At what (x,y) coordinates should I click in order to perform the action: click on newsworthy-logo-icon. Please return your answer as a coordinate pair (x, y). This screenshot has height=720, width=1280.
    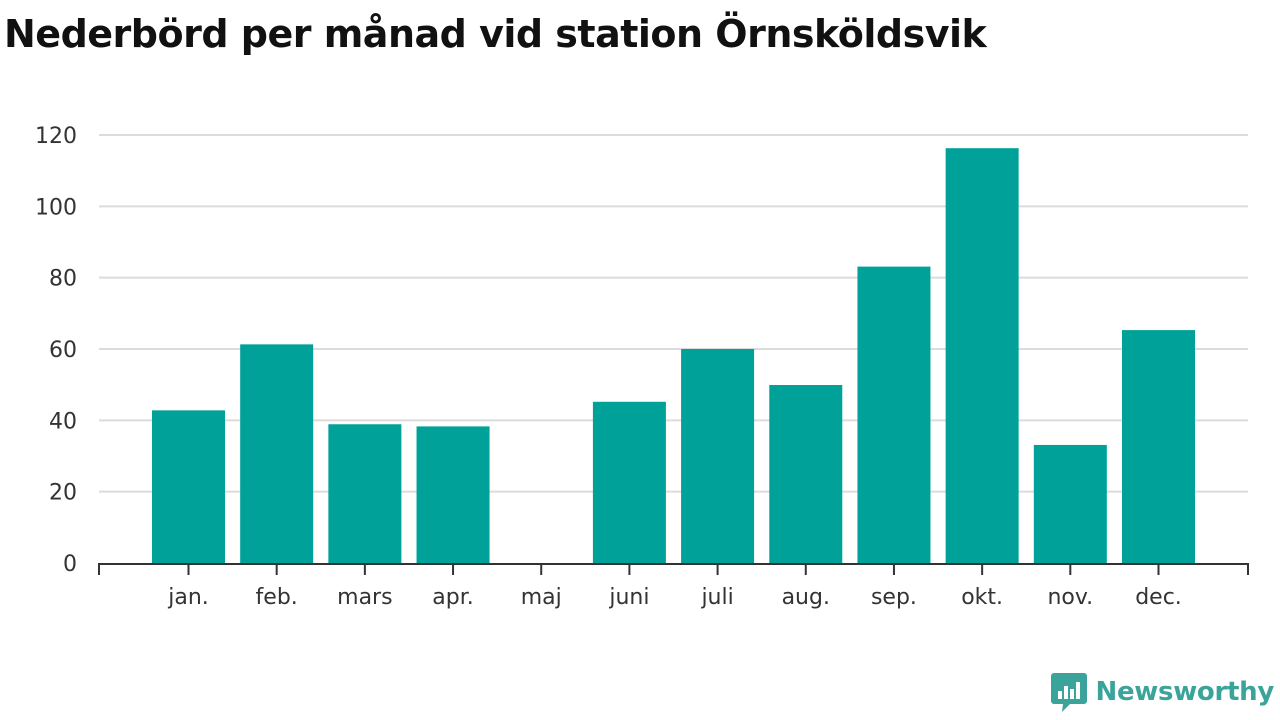
    Looking at the image, I should click on (1068, 692).